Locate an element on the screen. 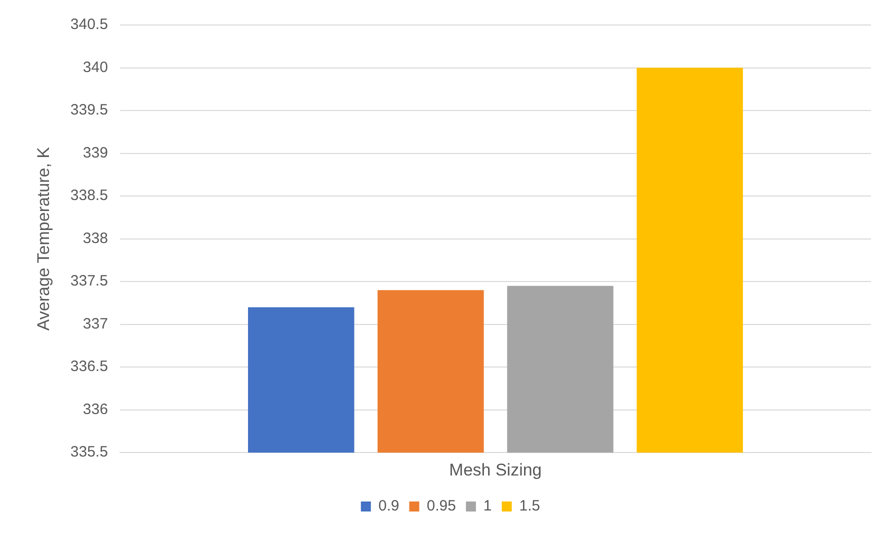 This screenshot has height=544, width=891. legend-label: 1.5 is located at coordinates (529, 506).